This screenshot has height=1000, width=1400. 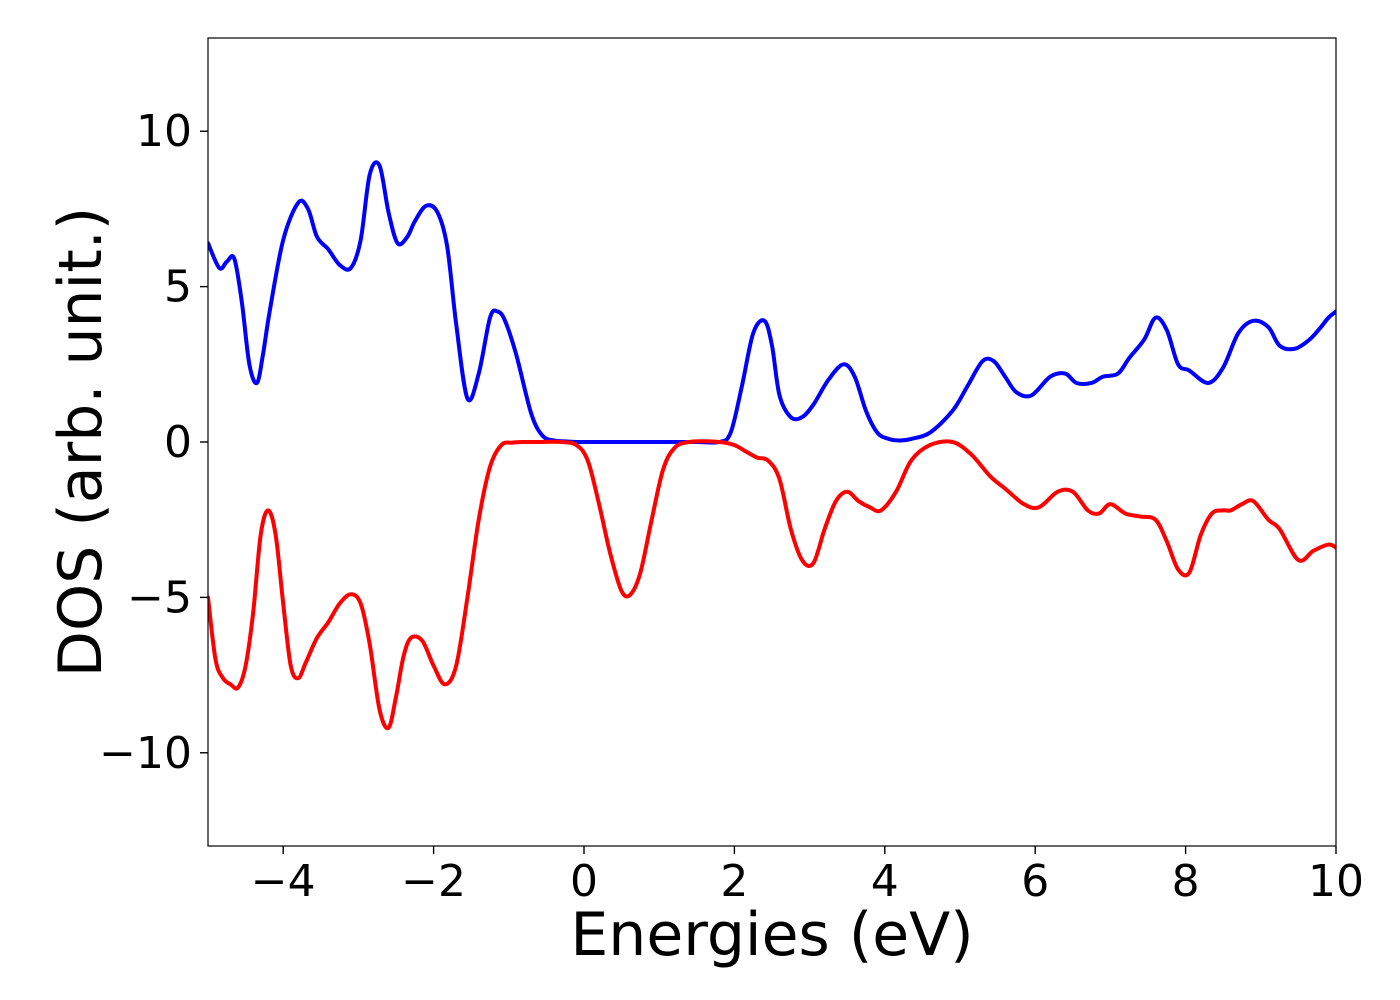 I want to click on x-tick-label: 0, so click(x=584, y=881).